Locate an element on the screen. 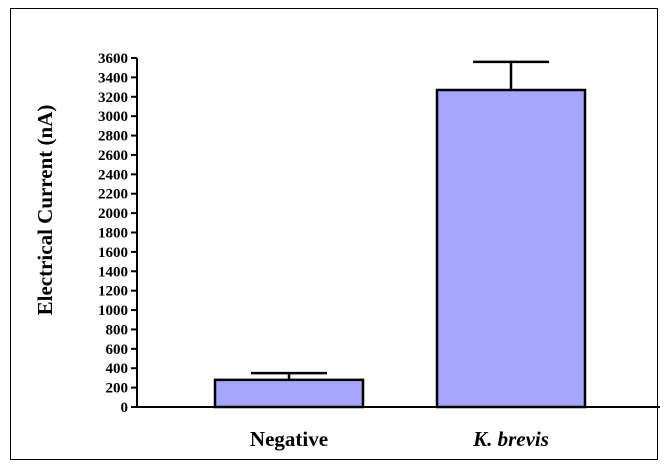 Image resolution: width=671 pixels, height=470 pixels. y-tick-label: 400 is located at coordinates (117, 369).